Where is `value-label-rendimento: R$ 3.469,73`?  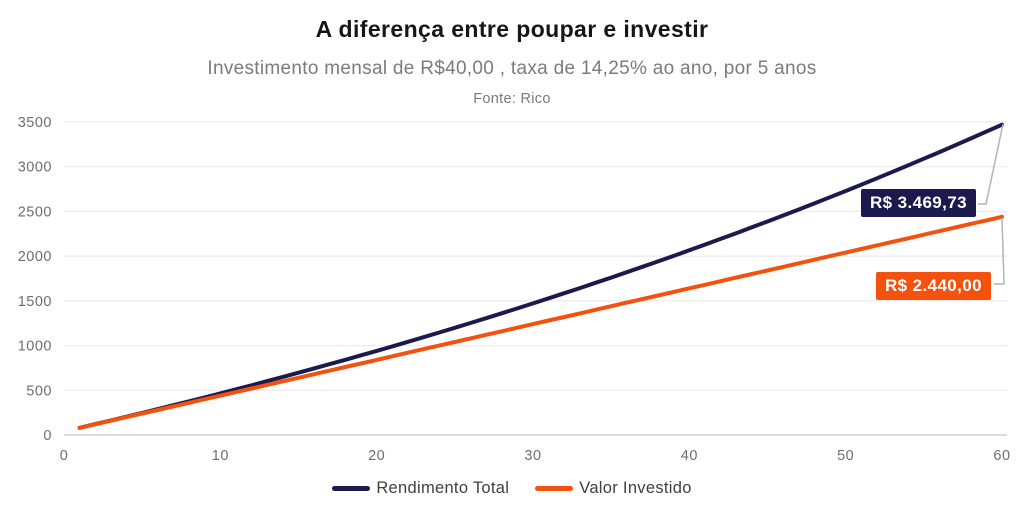 value-label-rendimento: R$ 3.469,73 is located at coordinates (918, 203).